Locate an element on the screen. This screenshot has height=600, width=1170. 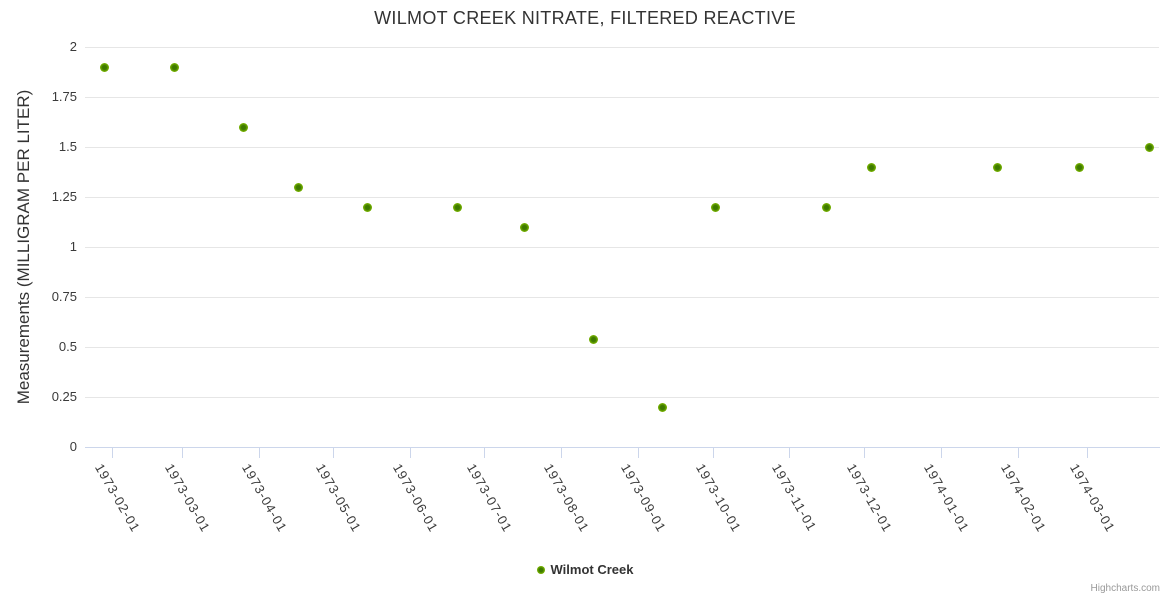
x-axis-tick-label: 1973-02-01 is located at coordinates (118, 498).